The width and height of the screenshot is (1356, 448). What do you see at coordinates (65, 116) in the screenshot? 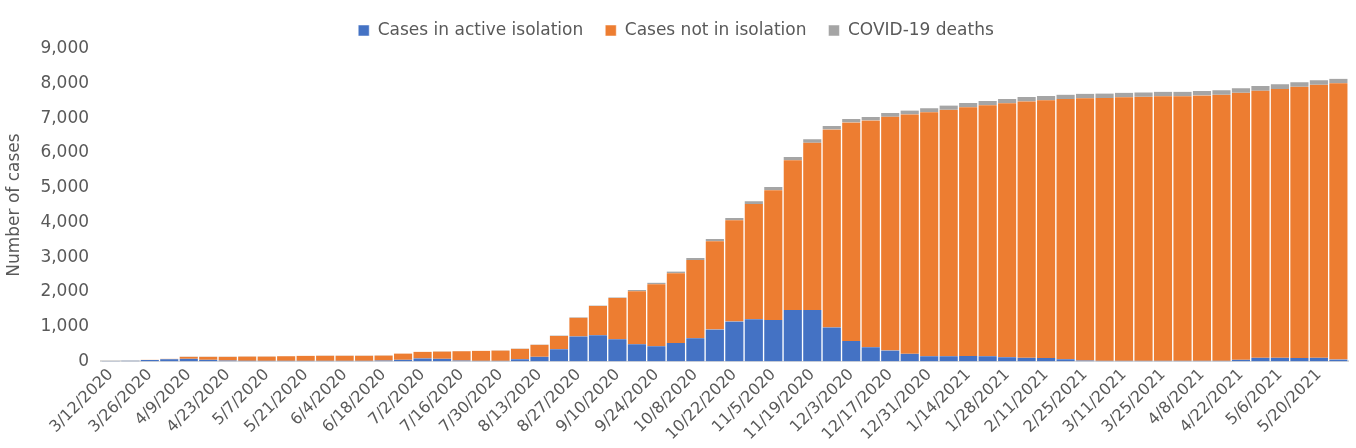
I see `y-tick-label: 7,000` at bounding box center [65, 116].